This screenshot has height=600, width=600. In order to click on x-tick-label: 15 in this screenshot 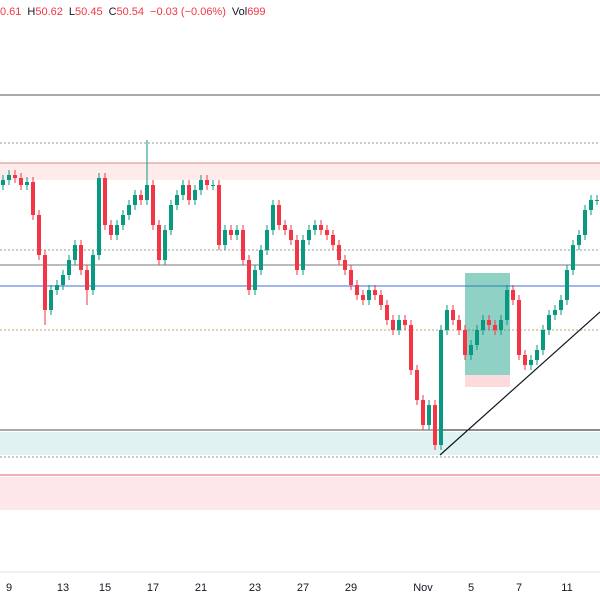, I will do `click(105, 588)`.